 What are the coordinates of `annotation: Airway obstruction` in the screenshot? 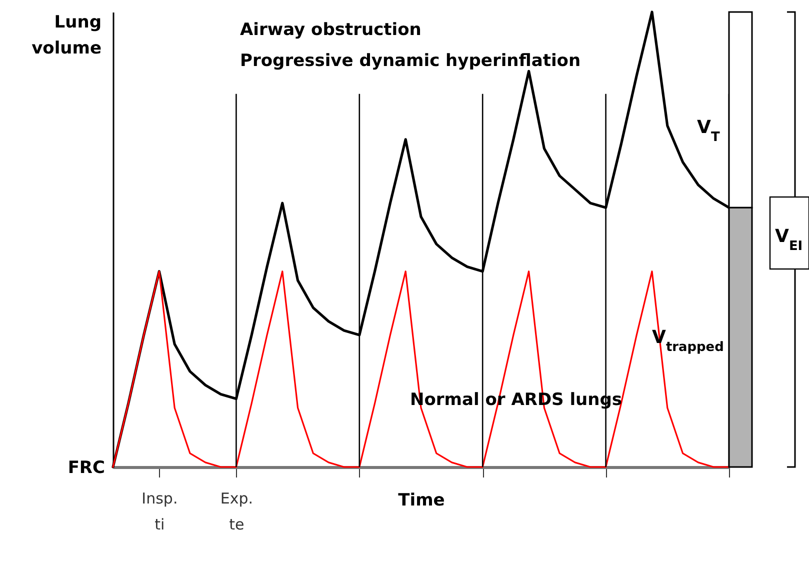 It's located at (331, 30).